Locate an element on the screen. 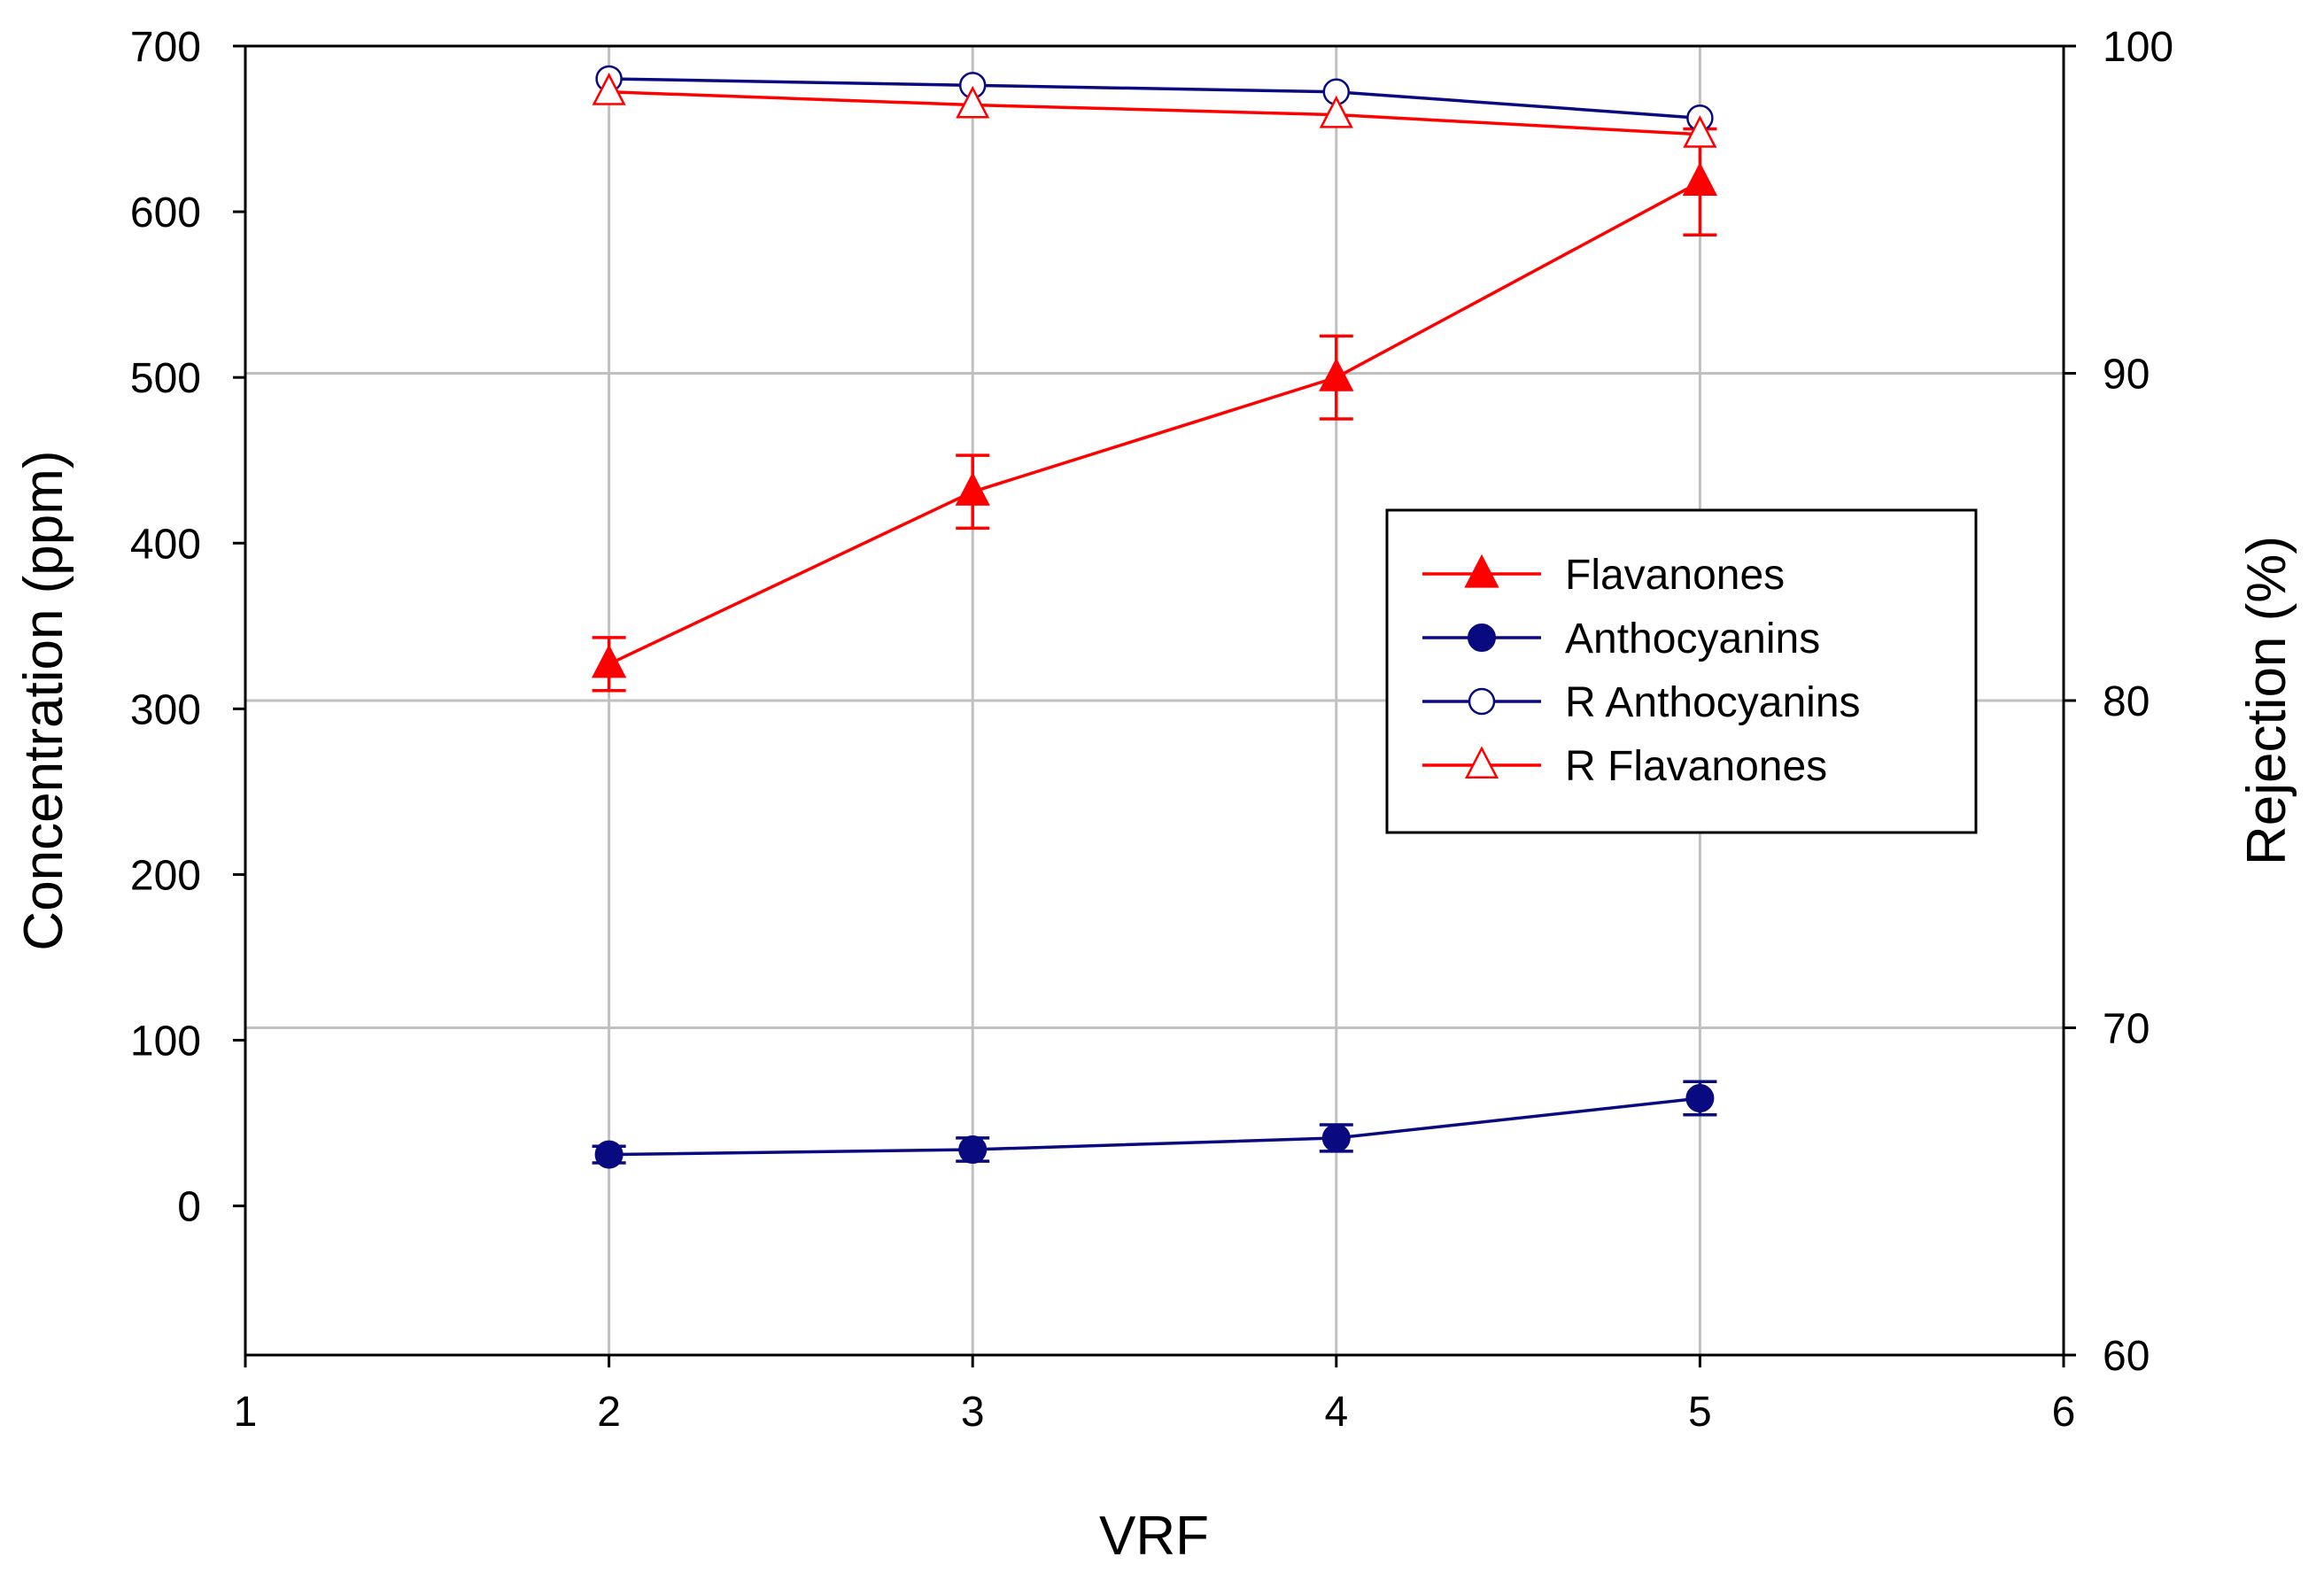 This screenshot has width=2324, height=1580. series-anthocyanins is located at coordinates (1154, 1124).